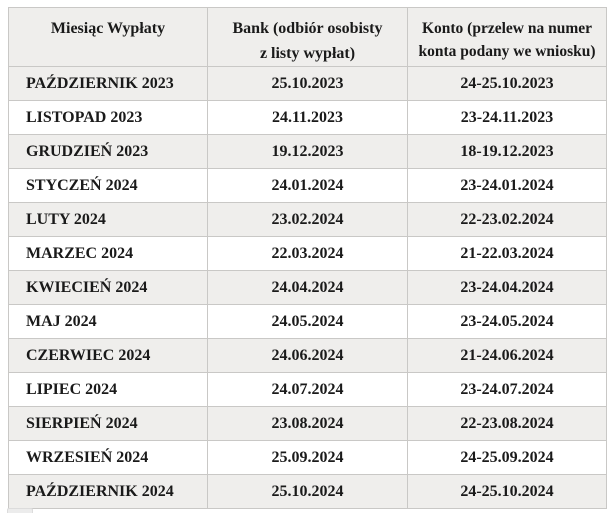 The height and width of the screenshot is (513, 614). What do you see at coordinates (507, 83) in the screenshot?
I see `cell-konto: 24-25.10.2023` at bounding box center [507, 83].